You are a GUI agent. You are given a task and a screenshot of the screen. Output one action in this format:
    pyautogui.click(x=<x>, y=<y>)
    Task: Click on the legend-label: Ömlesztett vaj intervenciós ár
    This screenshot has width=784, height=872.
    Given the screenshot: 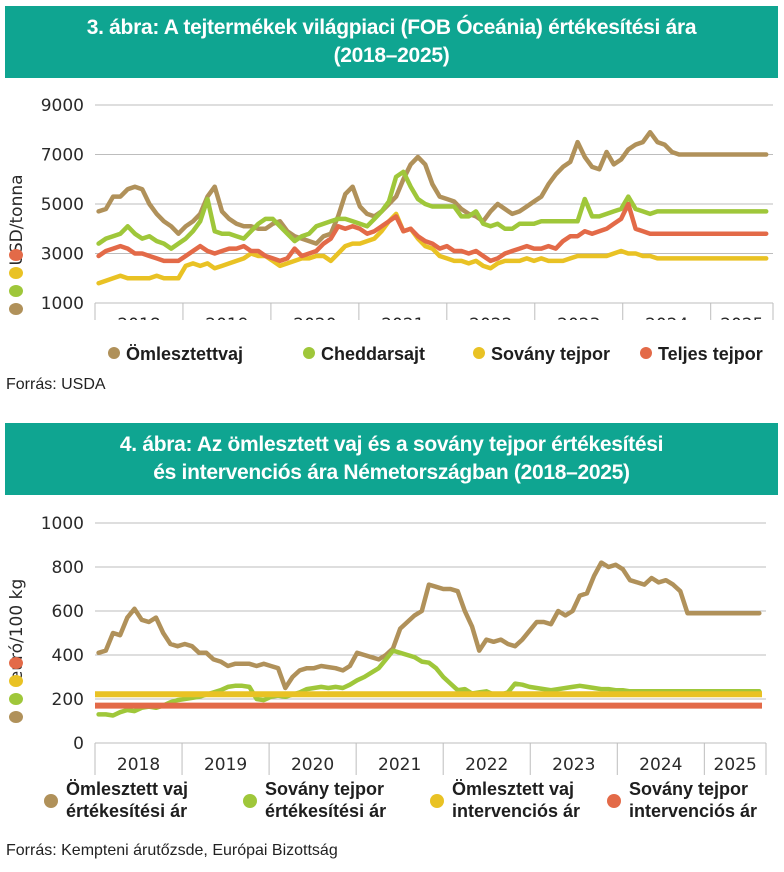 What is the action you would take?
    pyautogui.click(x=516, y=800)
    